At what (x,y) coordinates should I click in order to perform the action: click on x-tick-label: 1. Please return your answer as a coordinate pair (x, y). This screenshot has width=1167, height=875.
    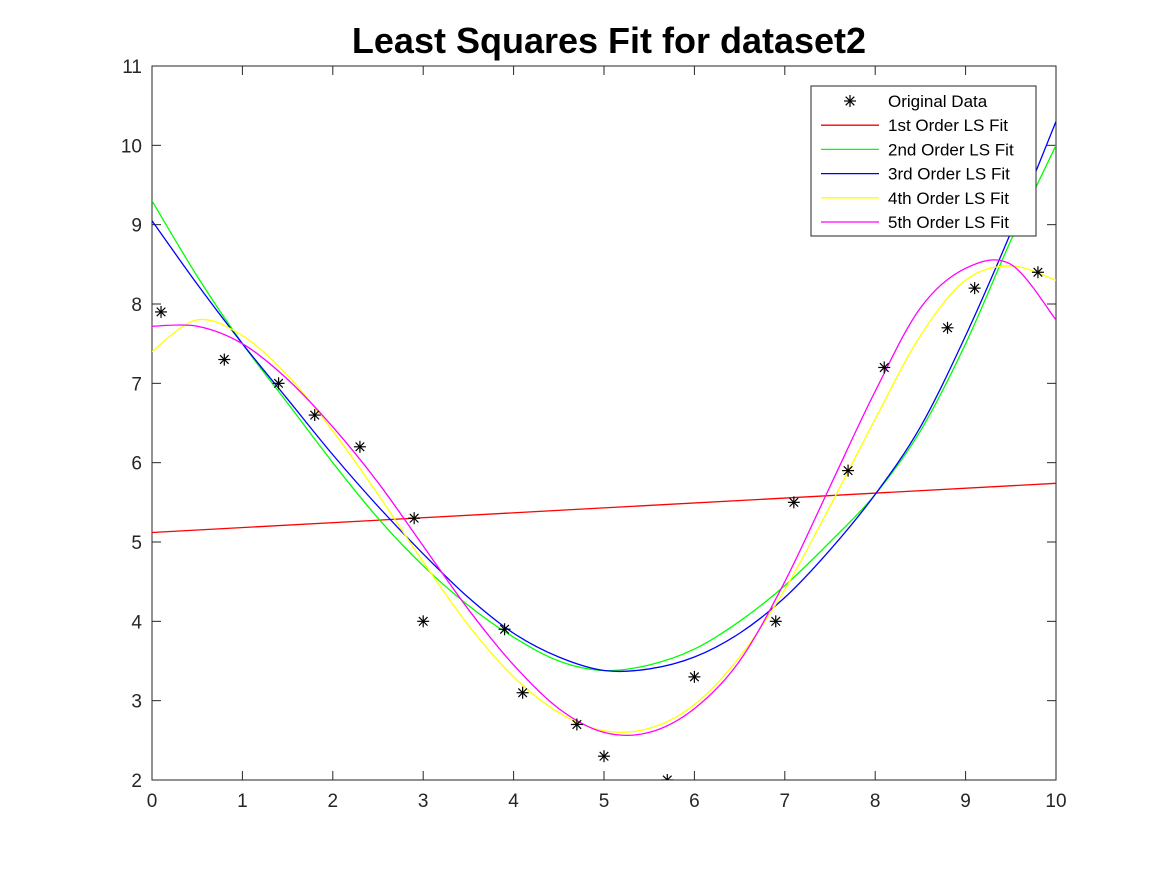
    Looking at the image, I should click on (242, 801).